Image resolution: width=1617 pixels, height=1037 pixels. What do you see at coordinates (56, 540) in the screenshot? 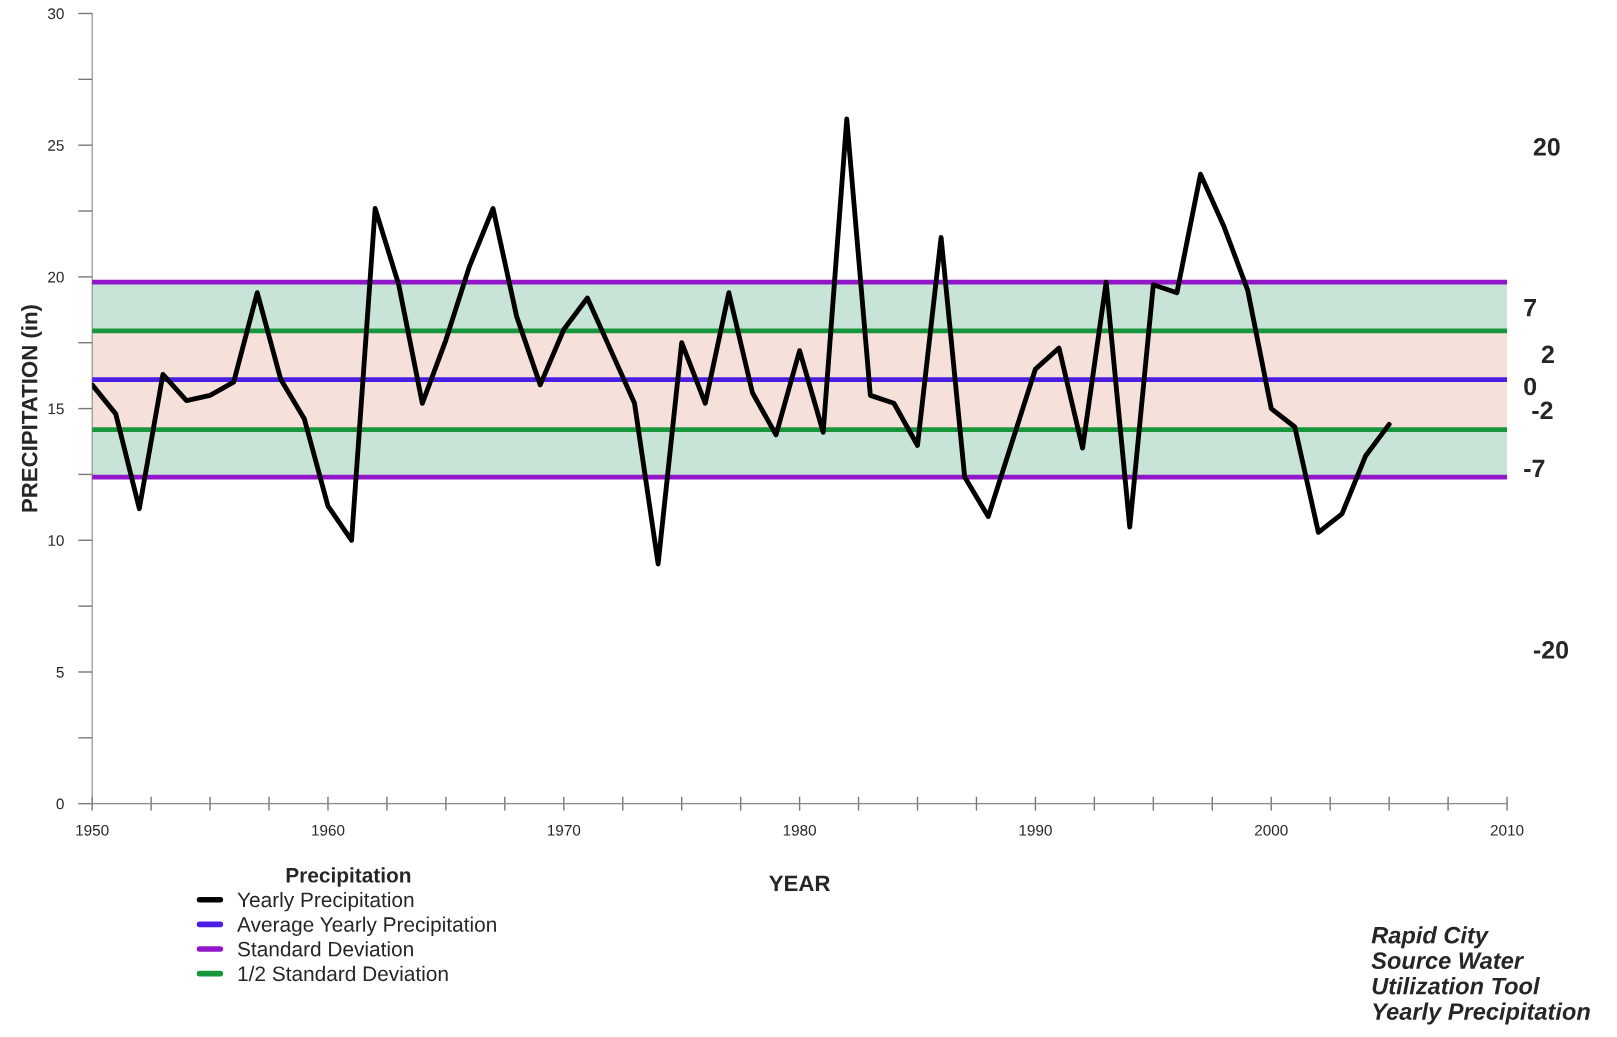
I see `y-tick-label: 10` at bounding box center [56, 540].